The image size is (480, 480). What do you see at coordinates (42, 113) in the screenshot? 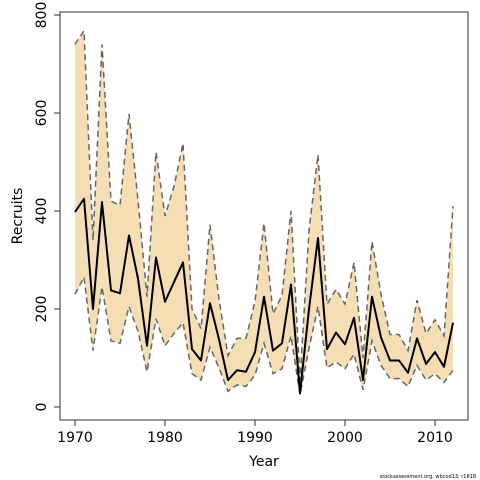
I see `y-tick-label: 600` at bounding box center [42, 113].